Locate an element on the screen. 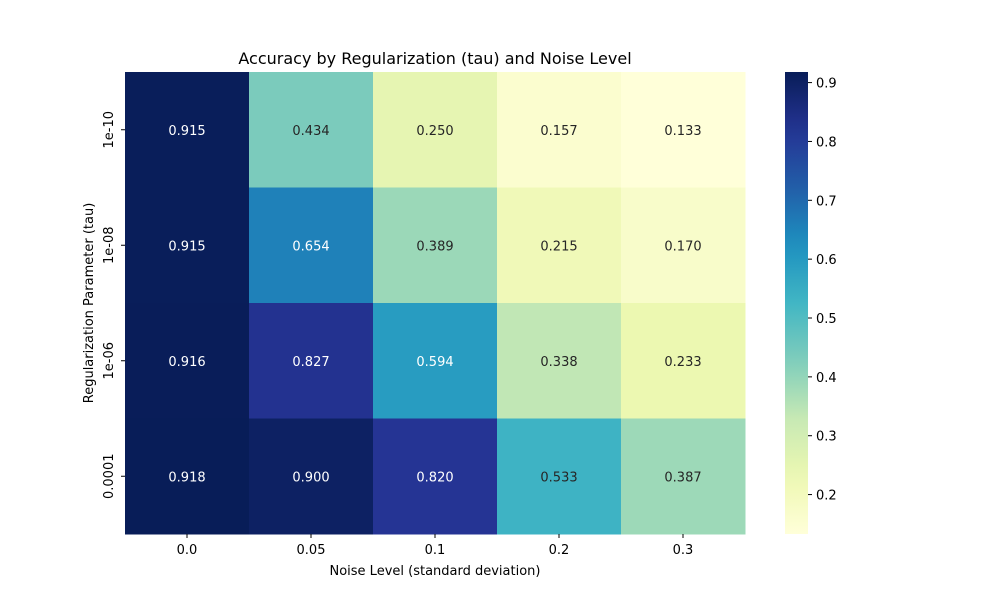 This screenshot has width=1000, height=600. cell-value-label: 0.533 is located at coordinates (558, 477).